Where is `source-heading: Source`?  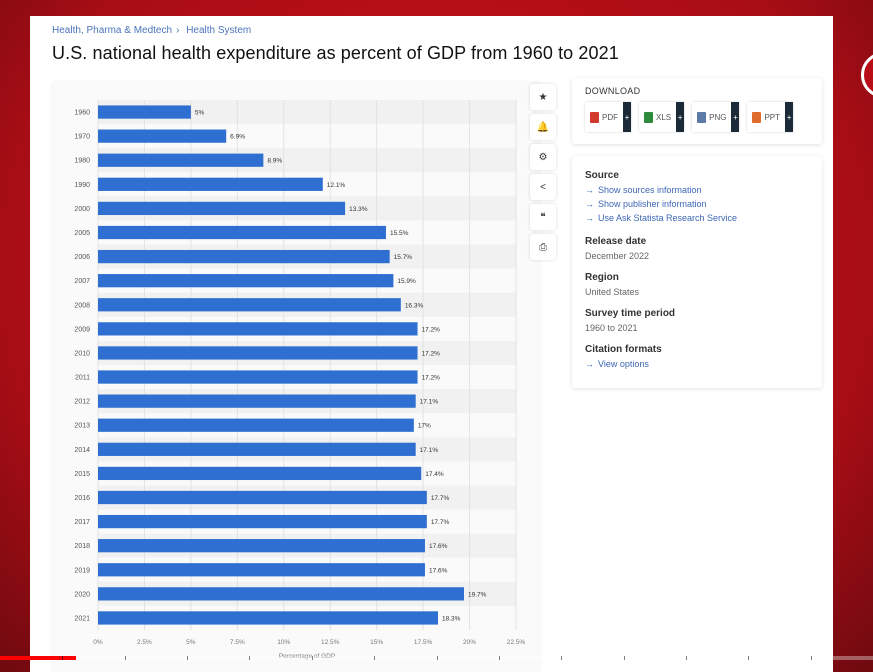 source-heading: Source is located at coordinates (602, 175).